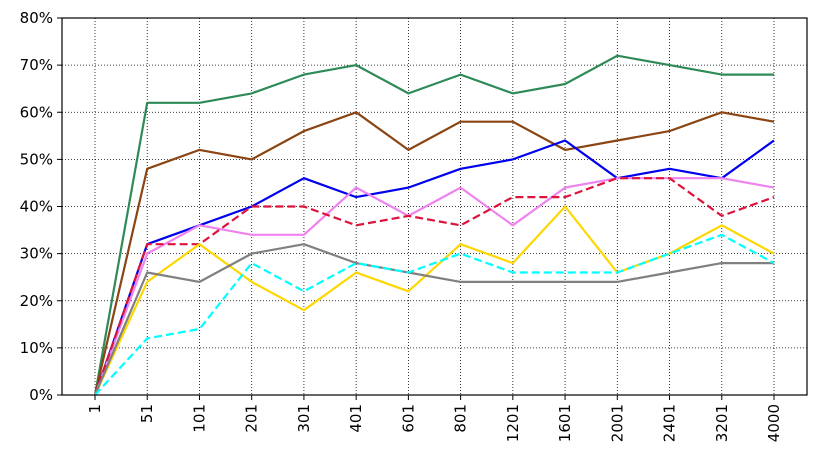  Describe the element at coordinates (252, 418) in the screenshot. I see `x-tick-label: 201` at that location.